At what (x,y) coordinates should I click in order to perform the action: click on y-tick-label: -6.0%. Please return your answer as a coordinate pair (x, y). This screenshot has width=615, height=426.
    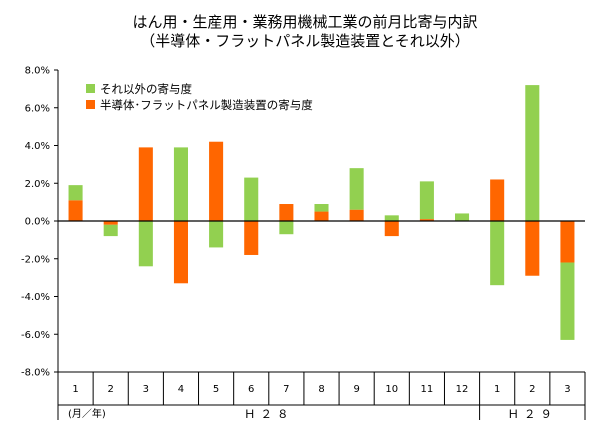
    Looking at the image, I should click on (35, 335).